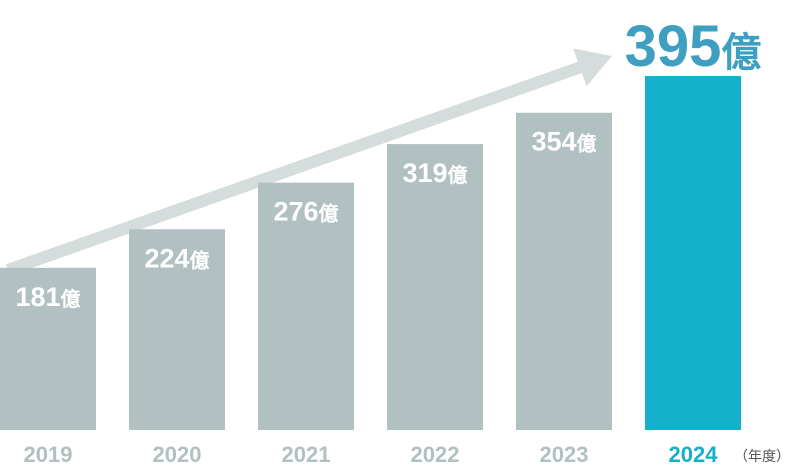 This screenshot has height=476, width=792. What do you see at coordinates (564, 454) in the screenshot?
I see `tick-2023: 2023` at bounding box center [564, 454].